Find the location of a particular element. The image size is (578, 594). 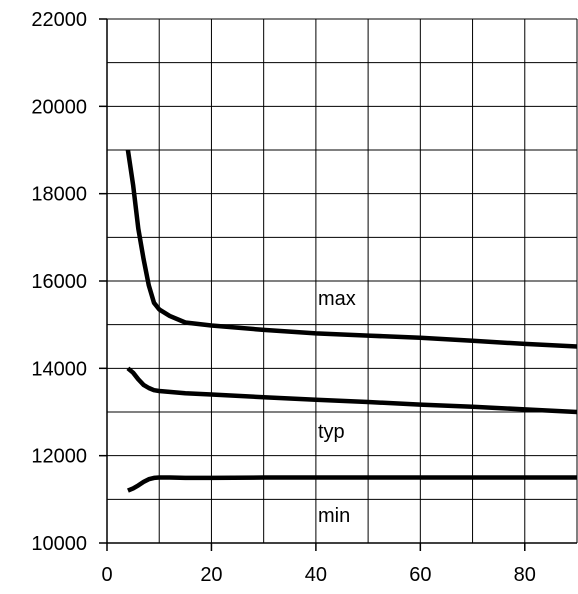

y-tick-labels: 10000 12000 14000 16000 18000 20000 22000 is located at coordinates (59, 282).